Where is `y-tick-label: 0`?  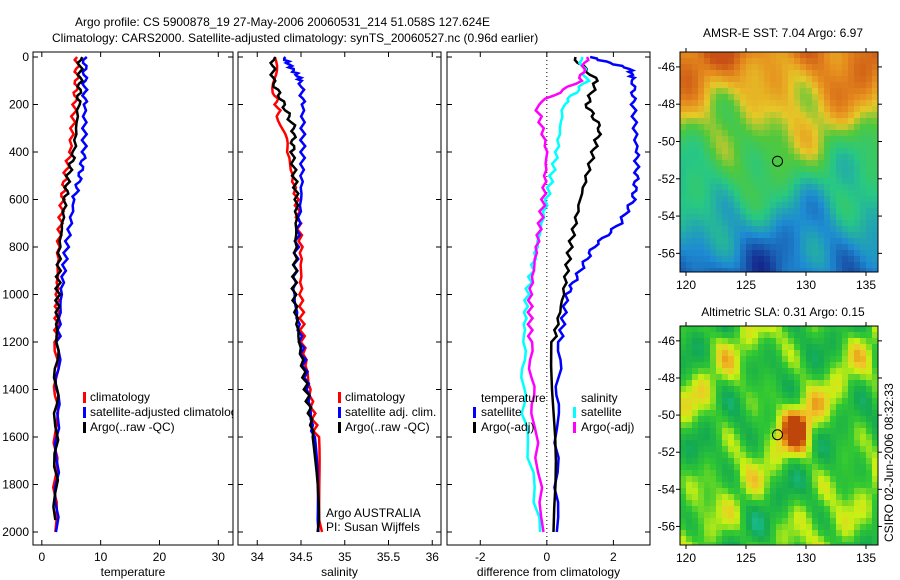 y-tick-label: 0 is located at coordinates (25, 57).